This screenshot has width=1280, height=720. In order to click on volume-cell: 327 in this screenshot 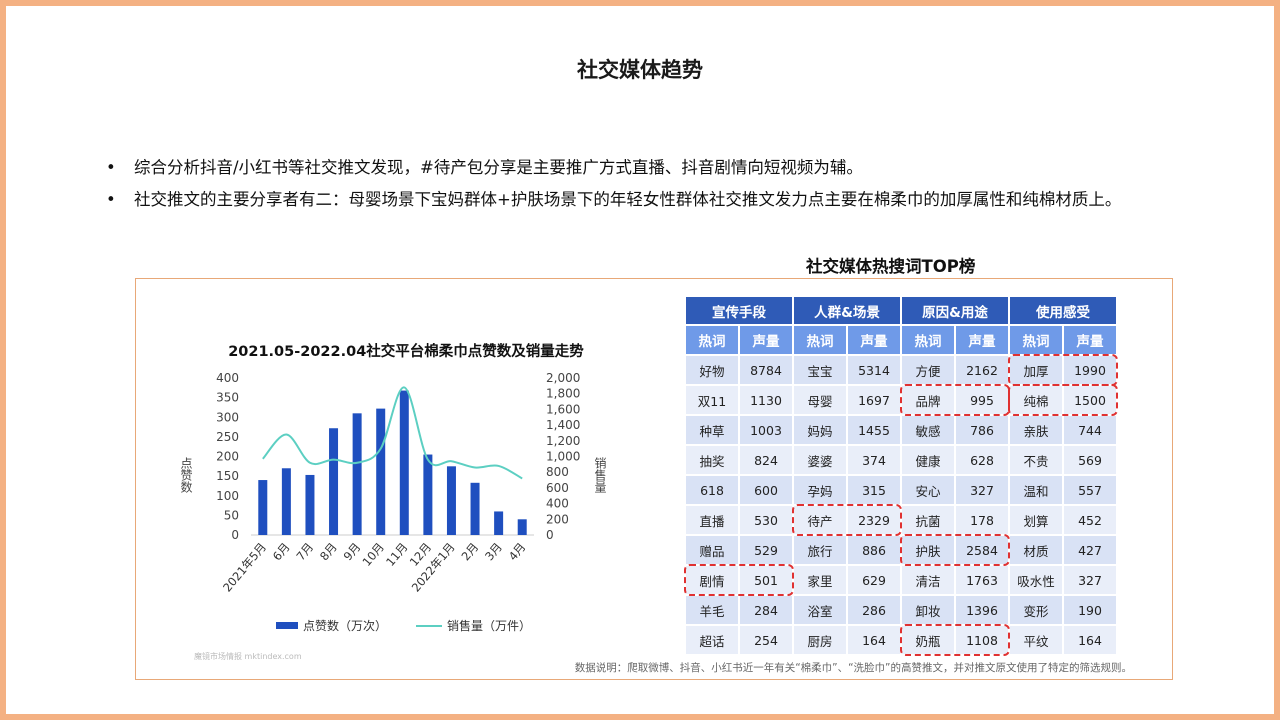, I will do `click(1090, 580)`.